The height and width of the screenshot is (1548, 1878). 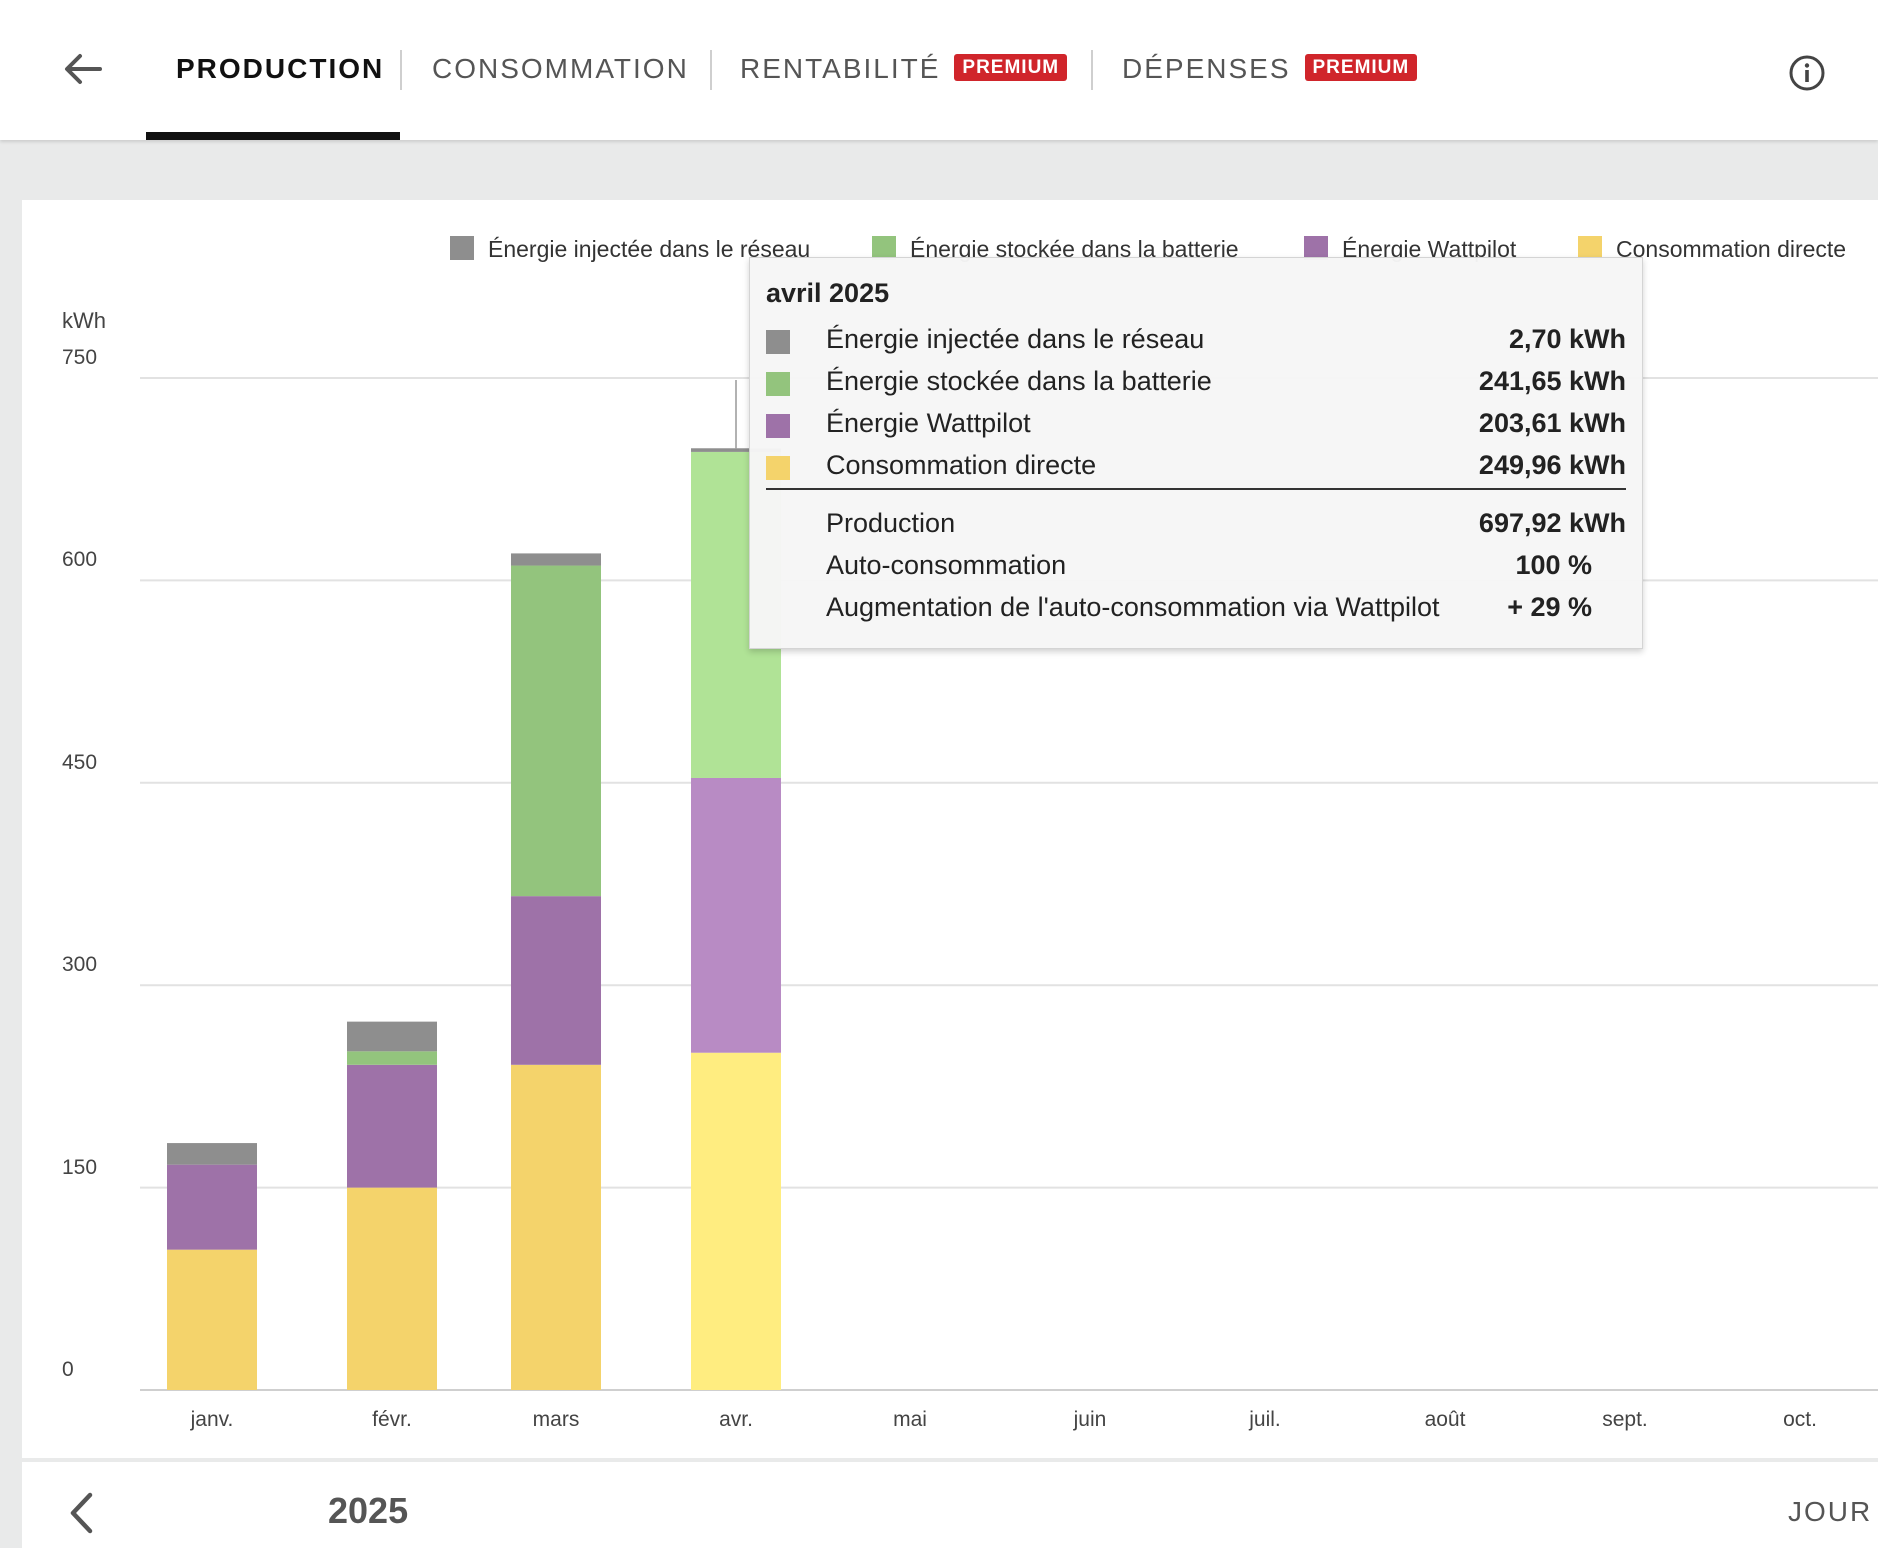 I want to click on tab-depenses: DÉPENSES PREMIUM, so click(x=1270, y=73).